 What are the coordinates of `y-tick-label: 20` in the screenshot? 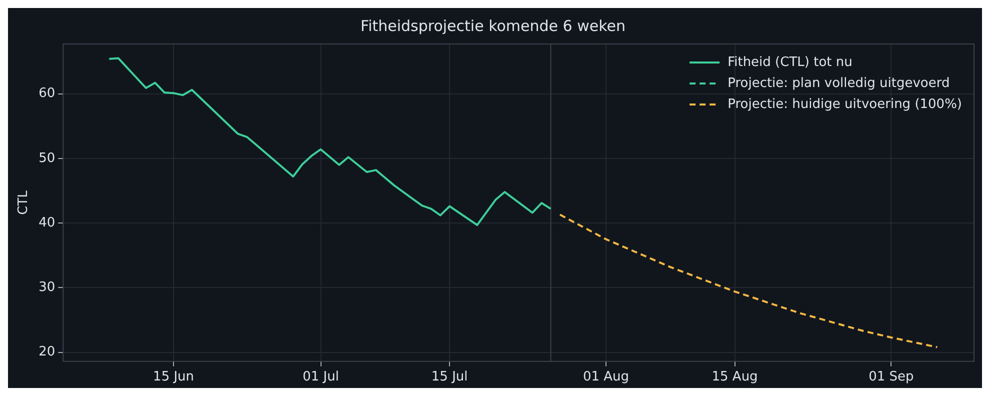 It's located at (47, 352).